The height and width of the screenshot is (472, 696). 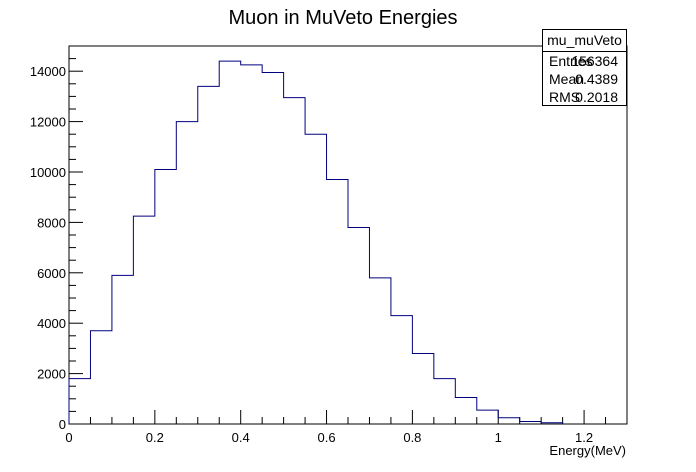 I want to click on stats-entries-value: 156364, so click(x=594, y=61).